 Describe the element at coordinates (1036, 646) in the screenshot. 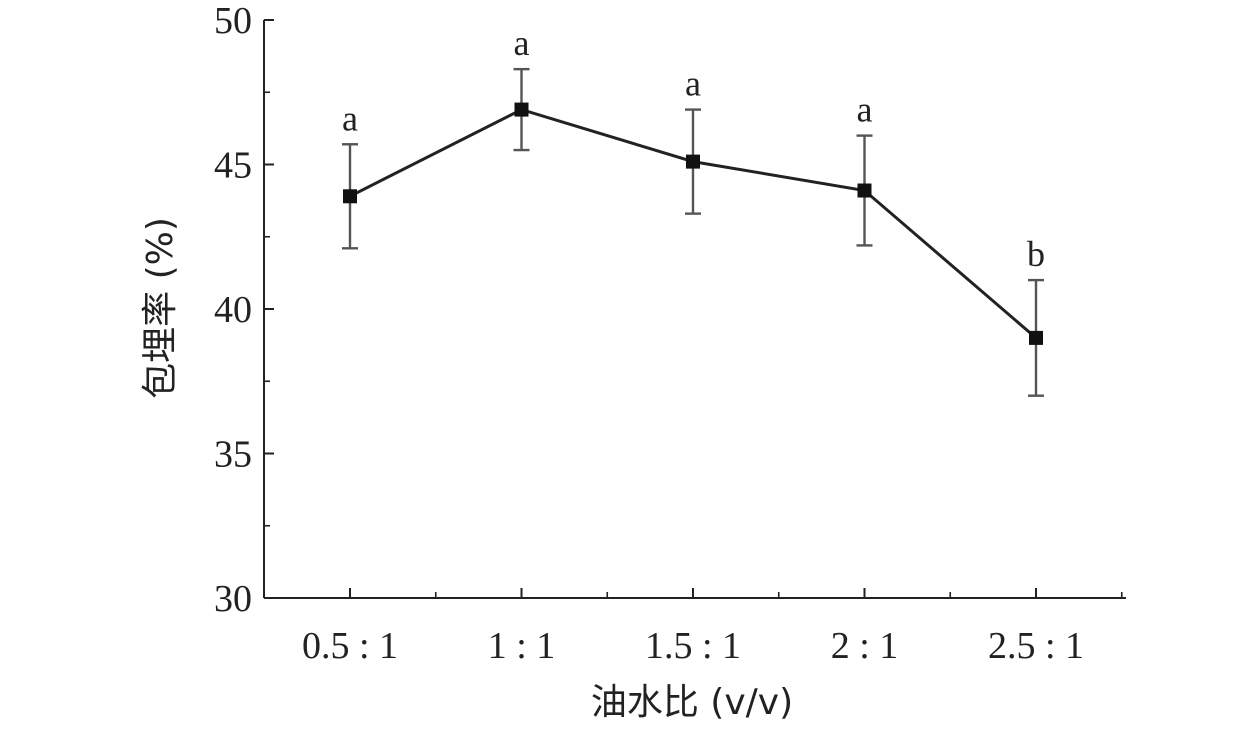

I see `x-tick-label: 2.5 : 1` at that location.